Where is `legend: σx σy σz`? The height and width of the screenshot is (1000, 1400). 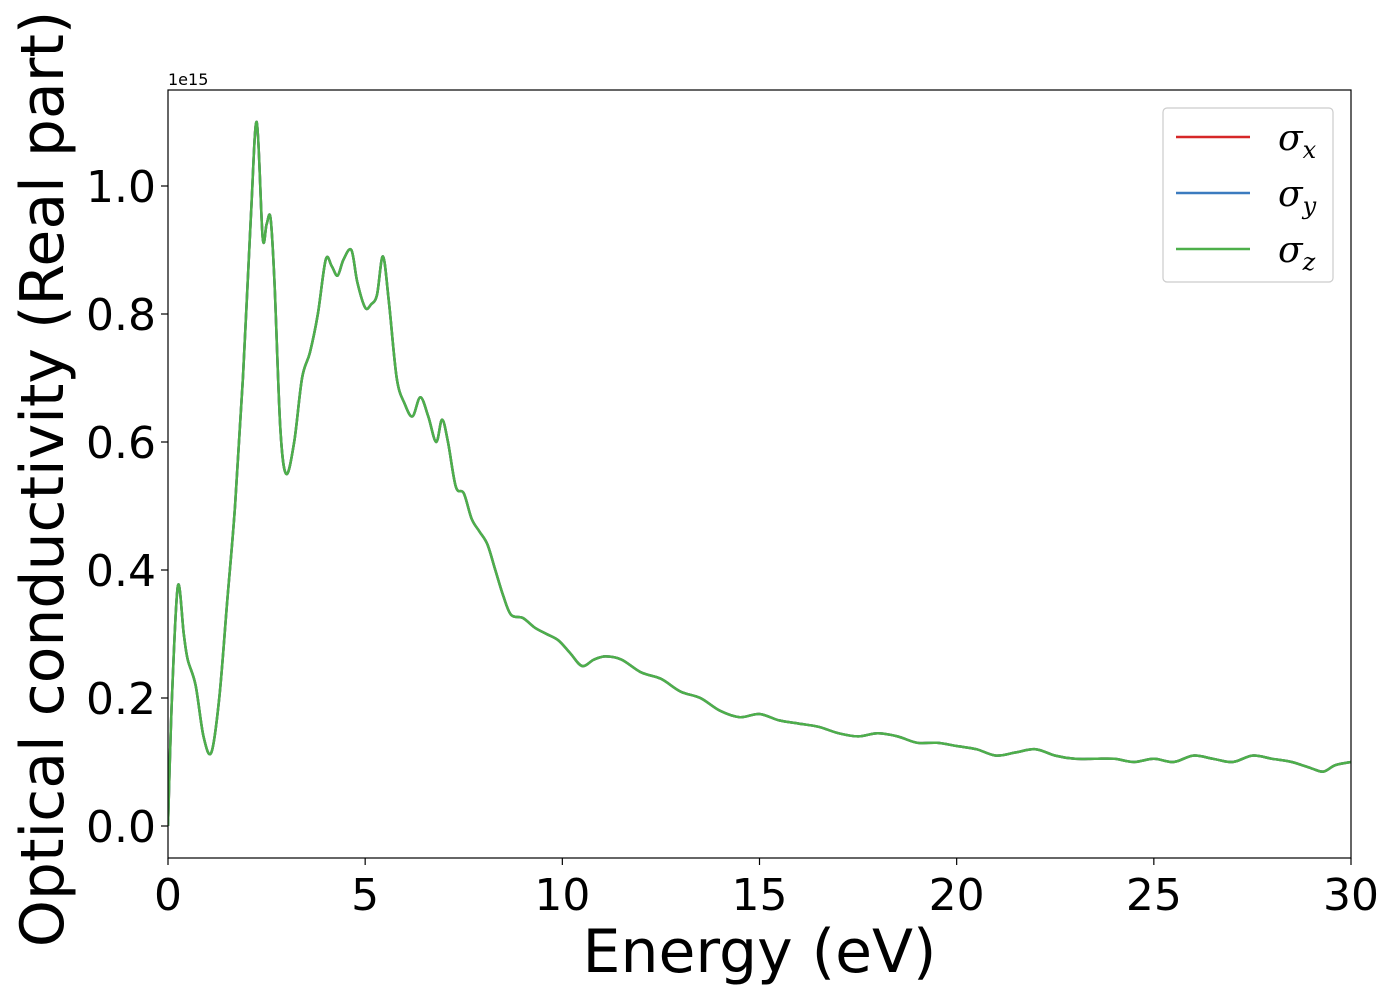 legend: σx σy σz is located at coordinates (1248, 195).